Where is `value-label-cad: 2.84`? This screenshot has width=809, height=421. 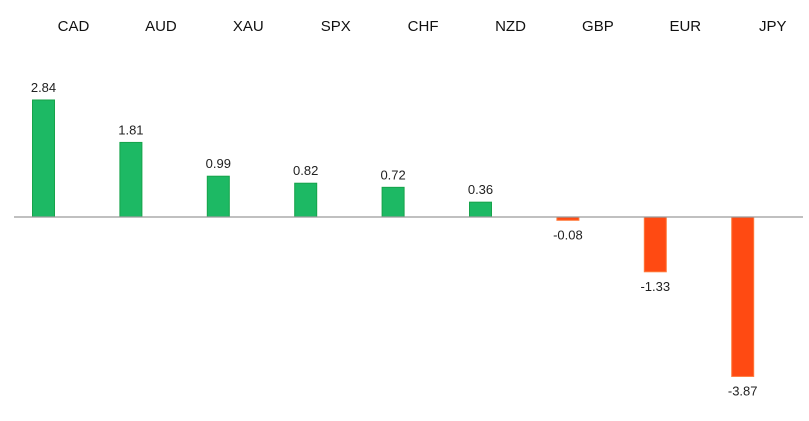 value-label-cad: 2.84 is located at coordinates (43, 87).